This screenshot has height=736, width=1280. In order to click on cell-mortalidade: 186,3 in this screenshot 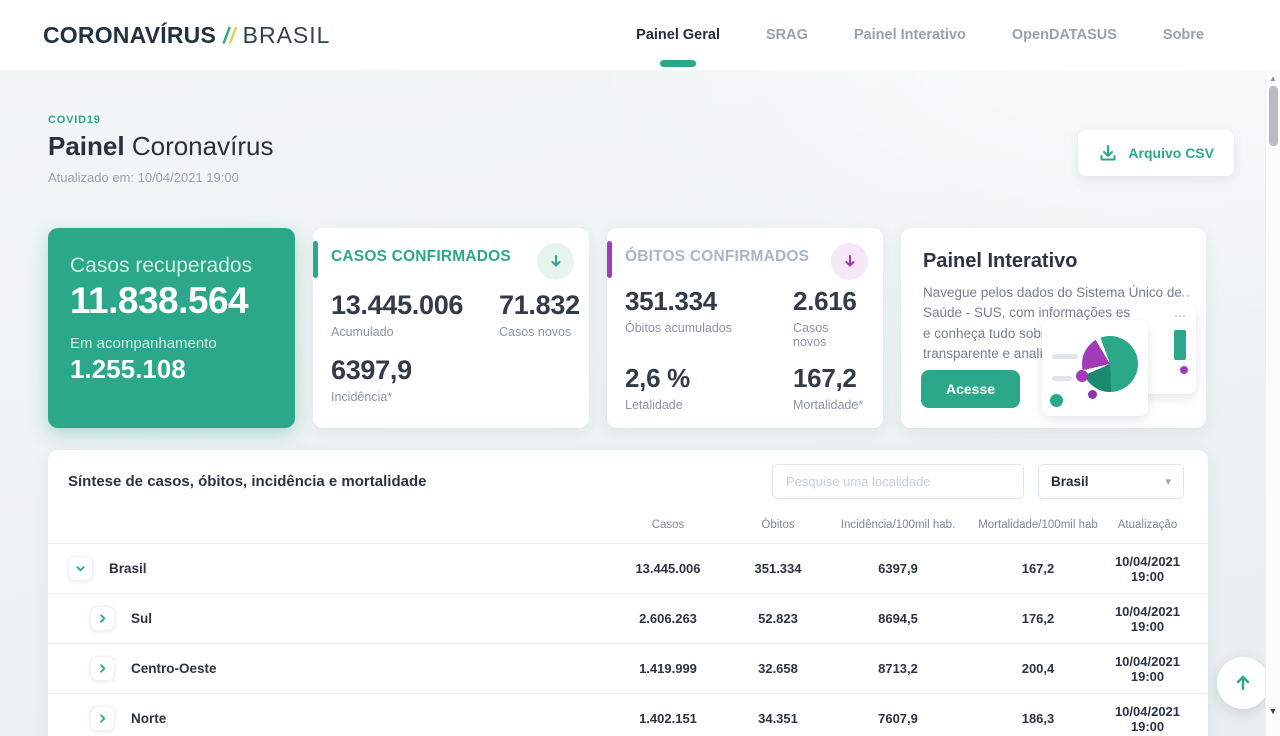, I will do `click(1038, 718)`.